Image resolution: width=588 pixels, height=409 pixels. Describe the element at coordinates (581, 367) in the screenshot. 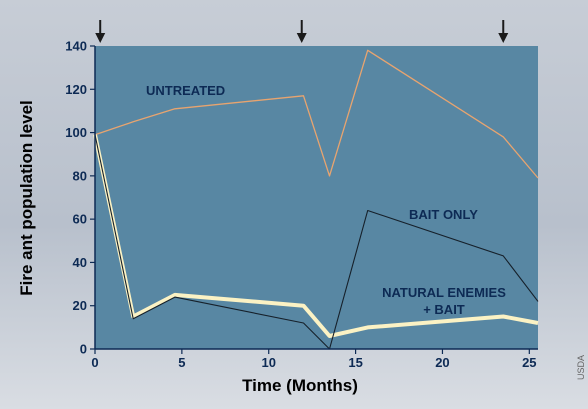

I see `credit-label: USDA` at that location.